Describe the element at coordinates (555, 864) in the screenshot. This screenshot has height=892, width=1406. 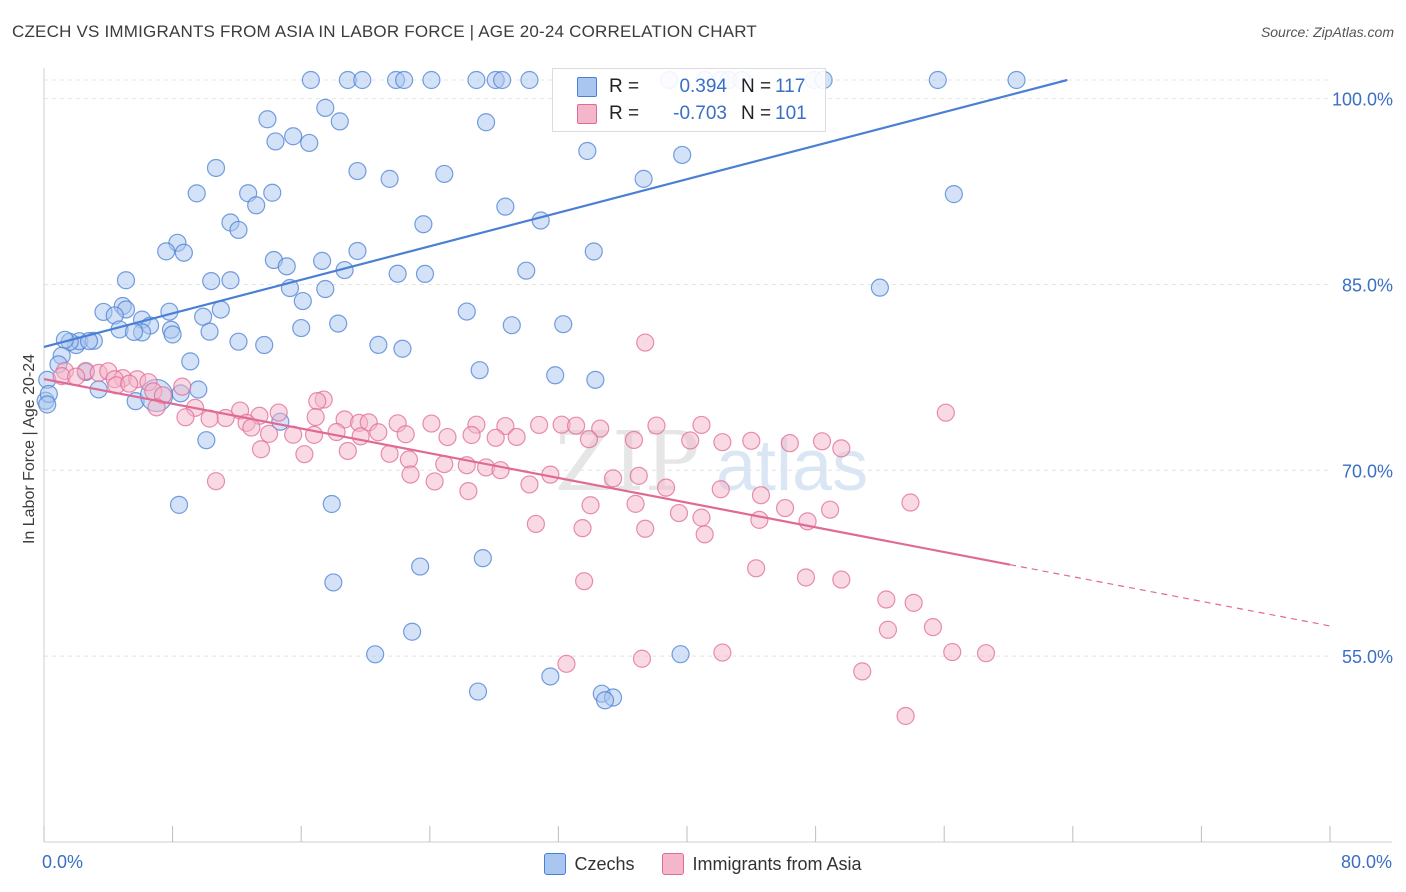
I see `czechs-legend-swatch` at that location.